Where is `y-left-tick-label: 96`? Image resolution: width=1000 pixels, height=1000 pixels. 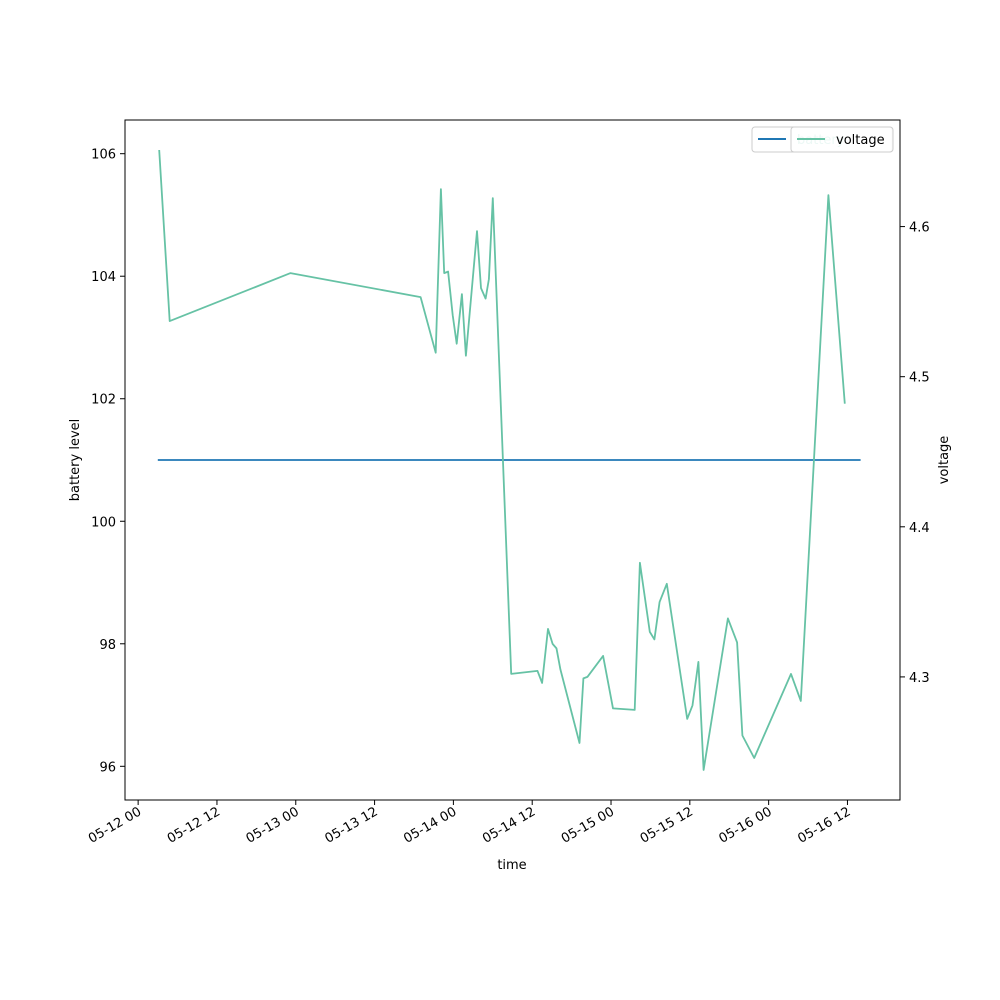 y-left-tick-label: 96 is located at coordinates (107, 767).